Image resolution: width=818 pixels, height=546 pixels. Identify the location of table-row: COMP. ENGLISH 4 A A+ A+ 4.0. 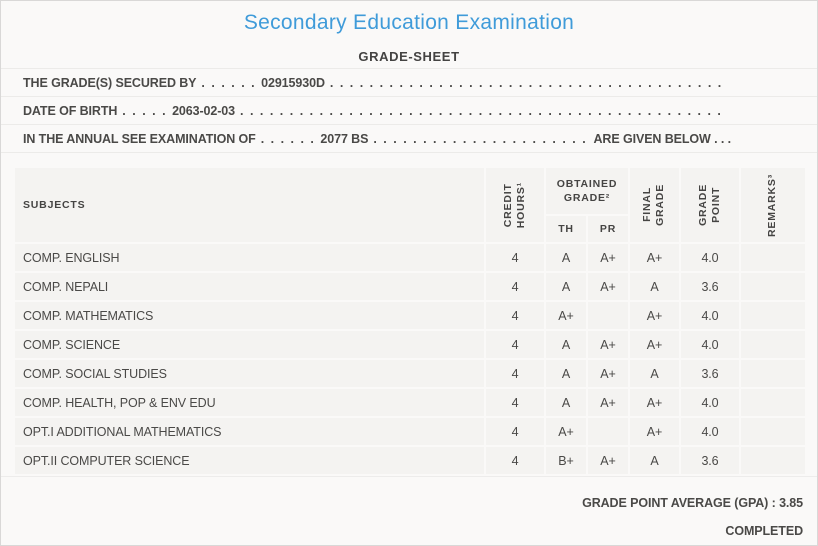
(410, 257).